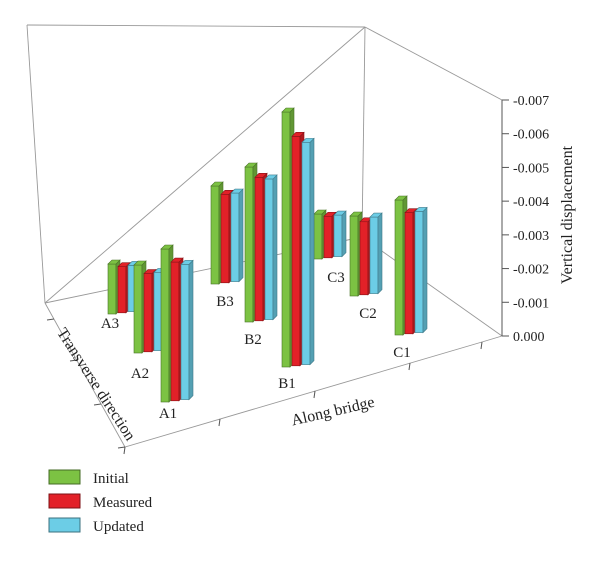 The width and height of the screenshot is (600, 562). I want to click on group-labels: C3 B3 A3 C2 B2 A2 C1 B1 A1, so click(256, 346).